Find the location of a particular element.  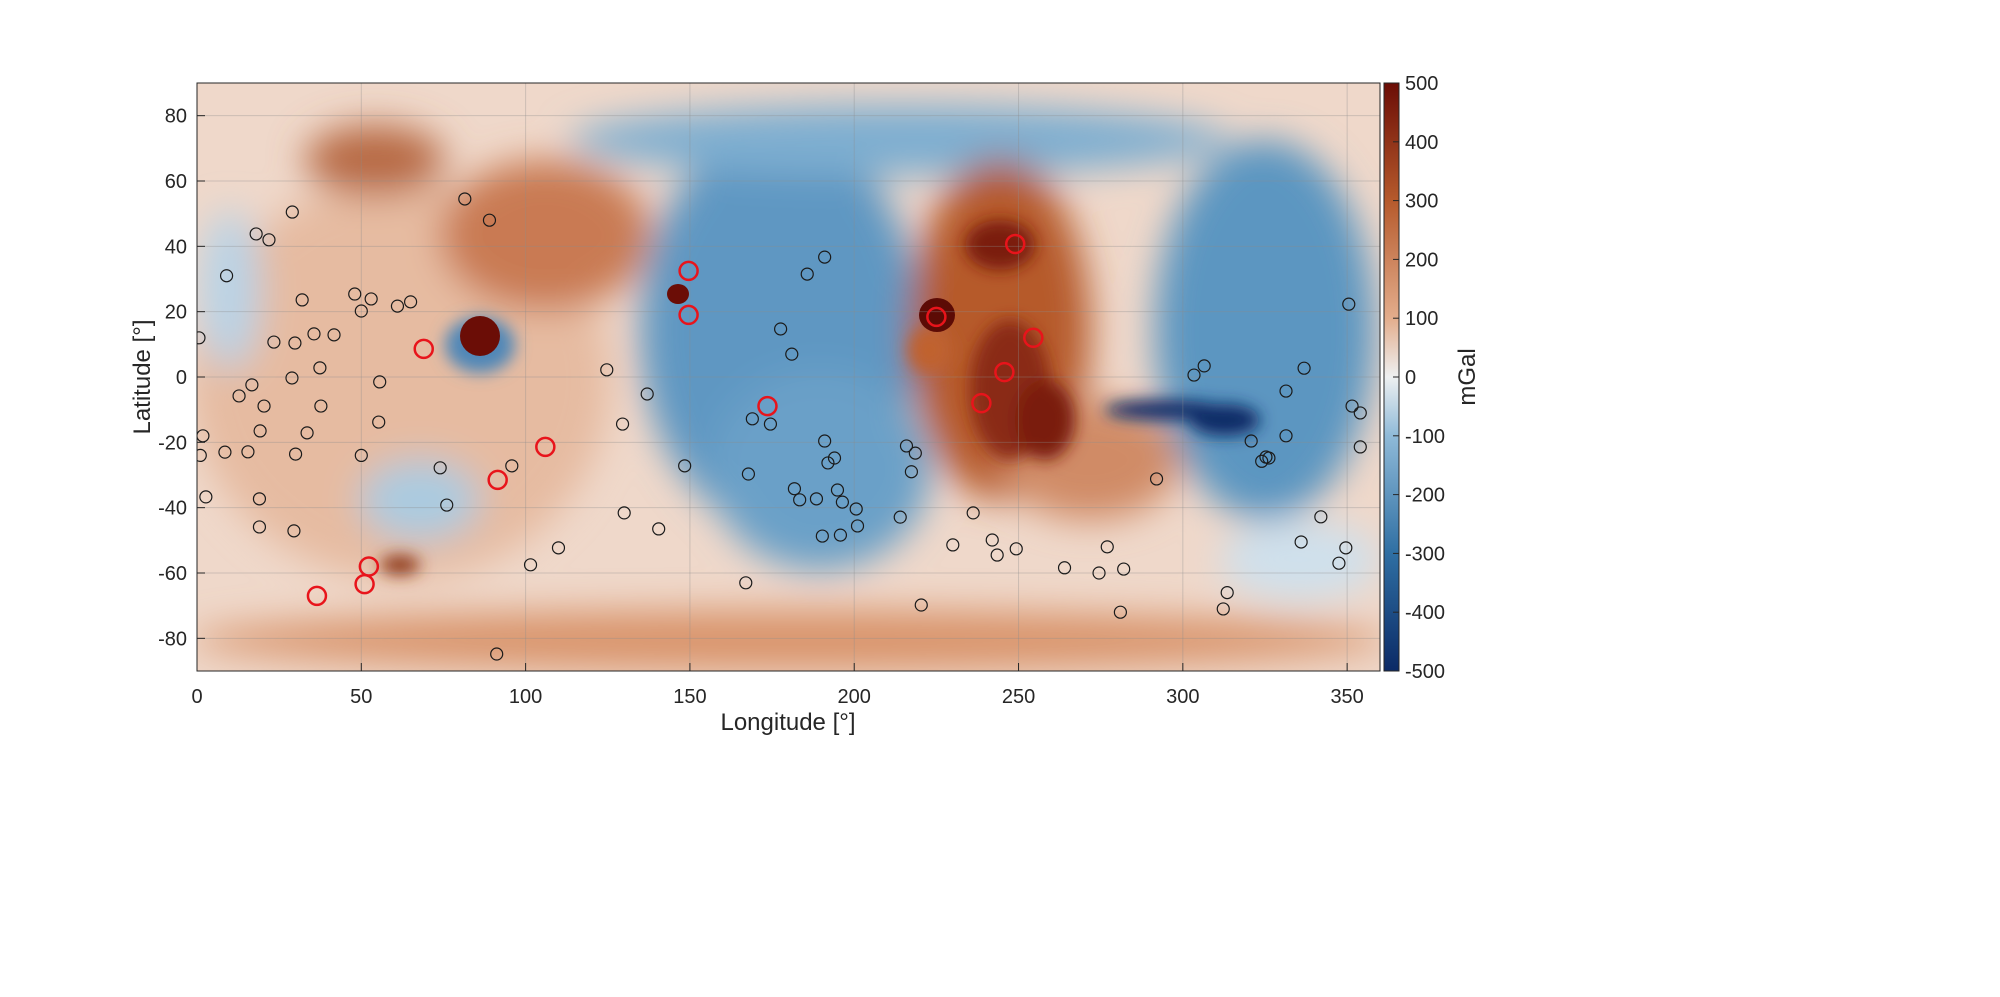

x-axis-label: Longitude [°] is located at coordinates (787, 722).